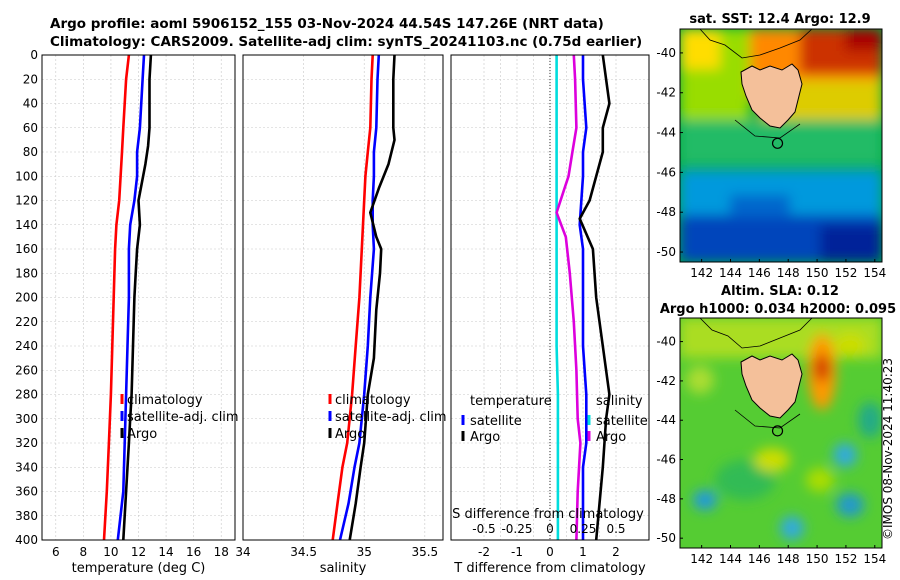 The width and height of the screenshot is (900, 580). Describe the element at coordinates (30, 128) in the screenshot. I see `y-tick-label: 60` at that location.